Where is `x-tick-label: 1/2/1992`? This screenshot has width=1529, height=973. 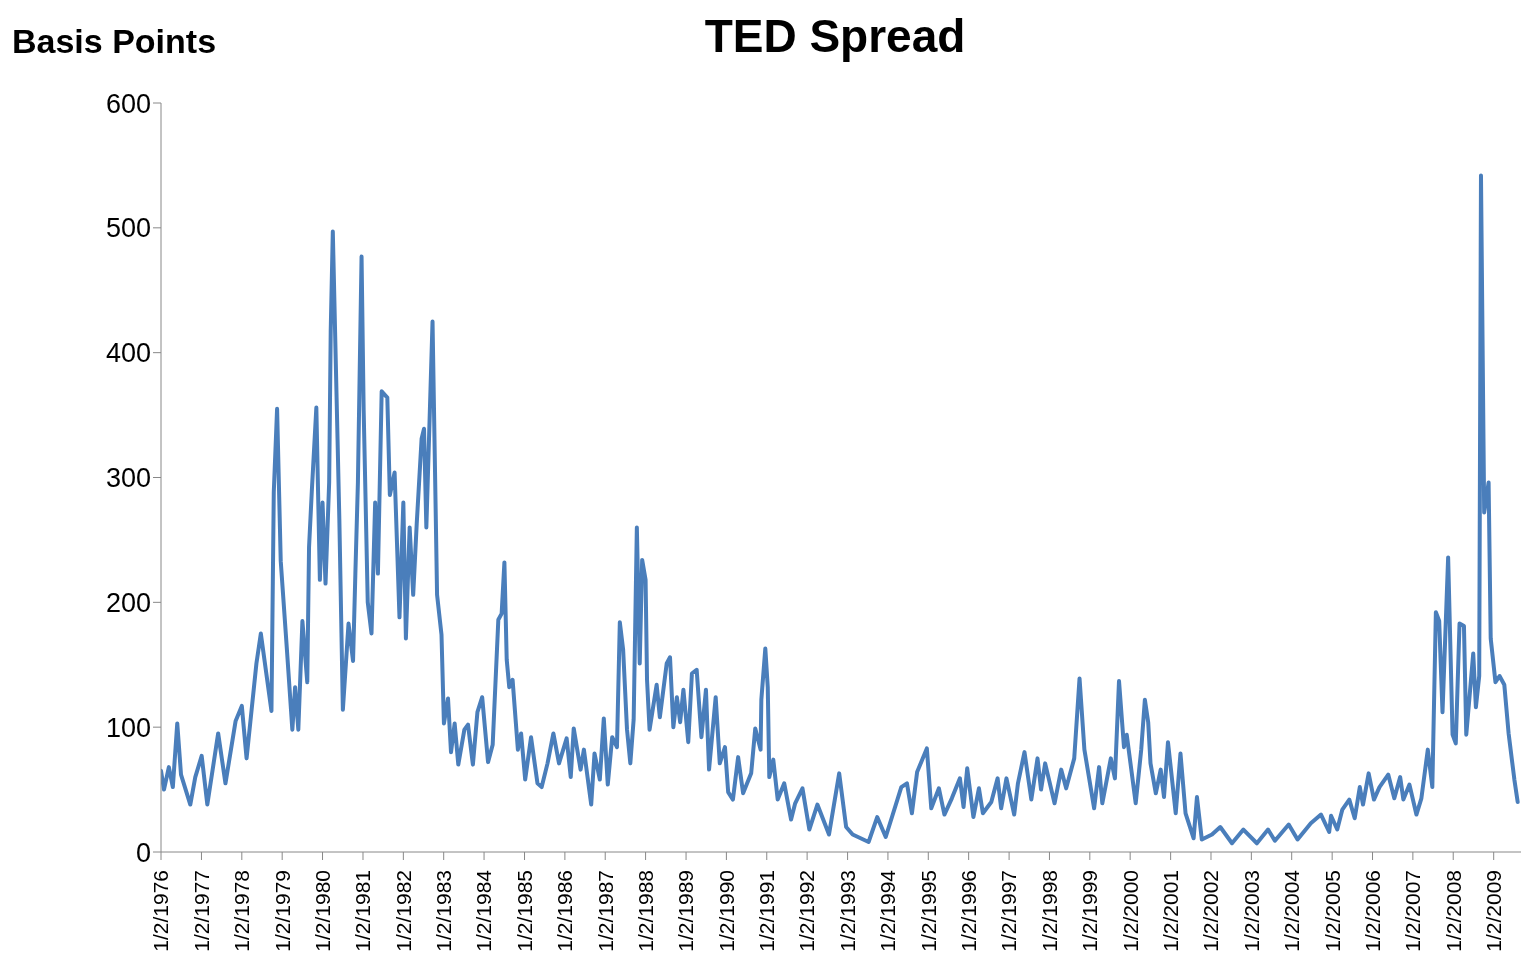 x-tick-label: 1/2/1992 is located at coordinates (807, 911).